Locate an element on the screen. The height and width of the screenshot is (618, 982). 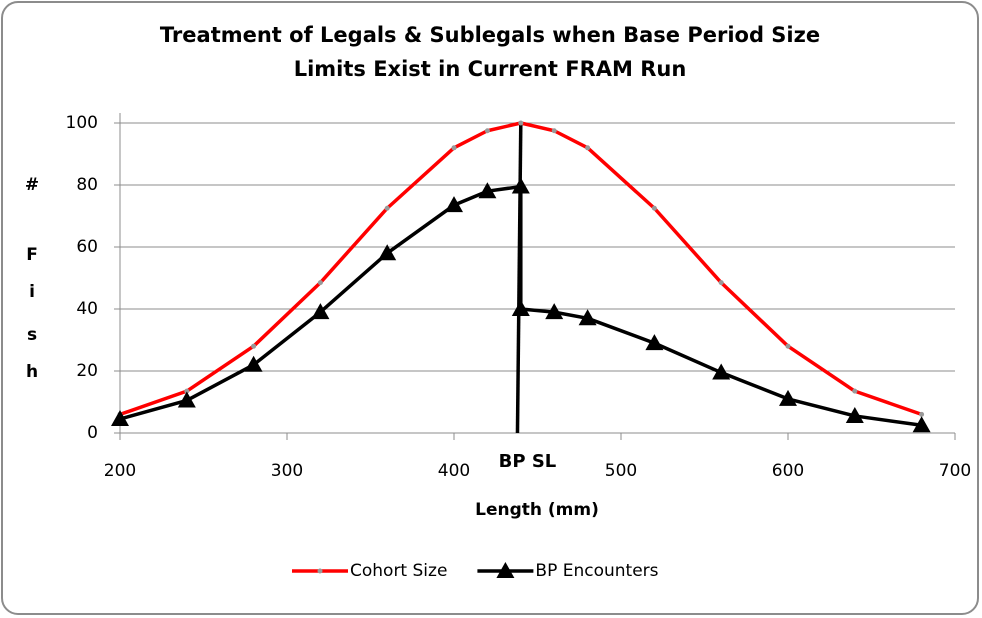
x-axis-label: Length (mm) is located at coordinates (537, 510).